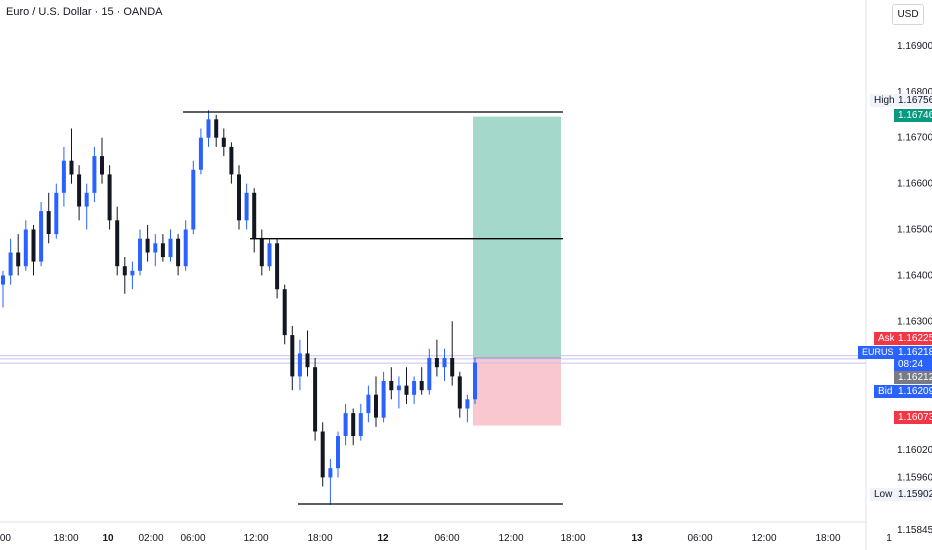 Image resolution: width=932 pixels, height=550 pixels. I want to click on bid-value: 1.16209, so click(913, 391).